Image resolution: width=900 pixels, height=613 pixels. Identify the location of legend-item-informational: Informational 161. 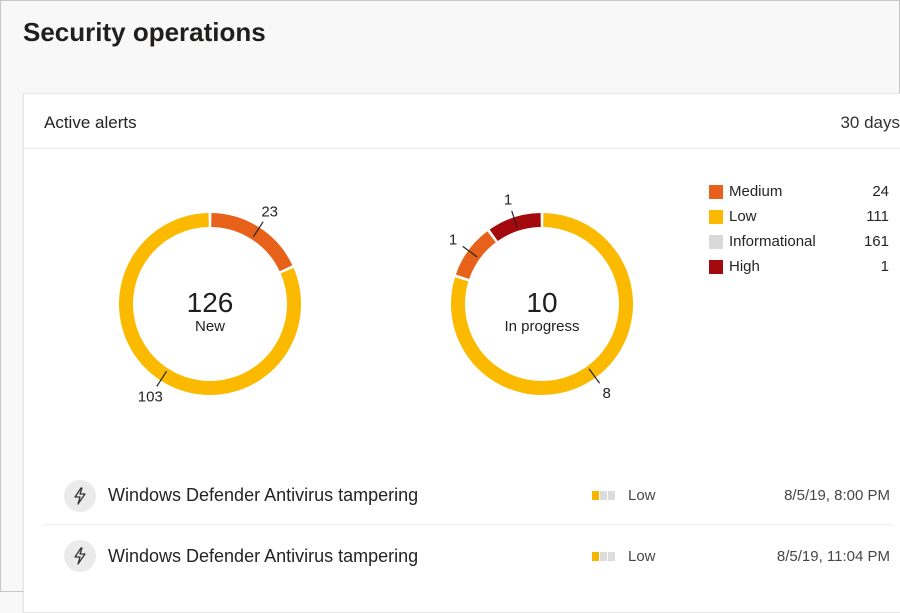
(799, 241).